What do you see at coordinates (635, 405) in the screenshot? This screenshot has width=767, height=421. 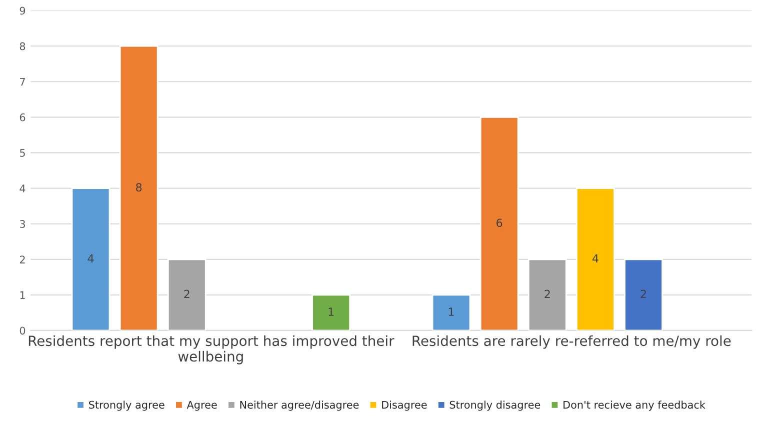 I see `legend-label: Don't recieve any feedback` at bounding box center [635, 405].